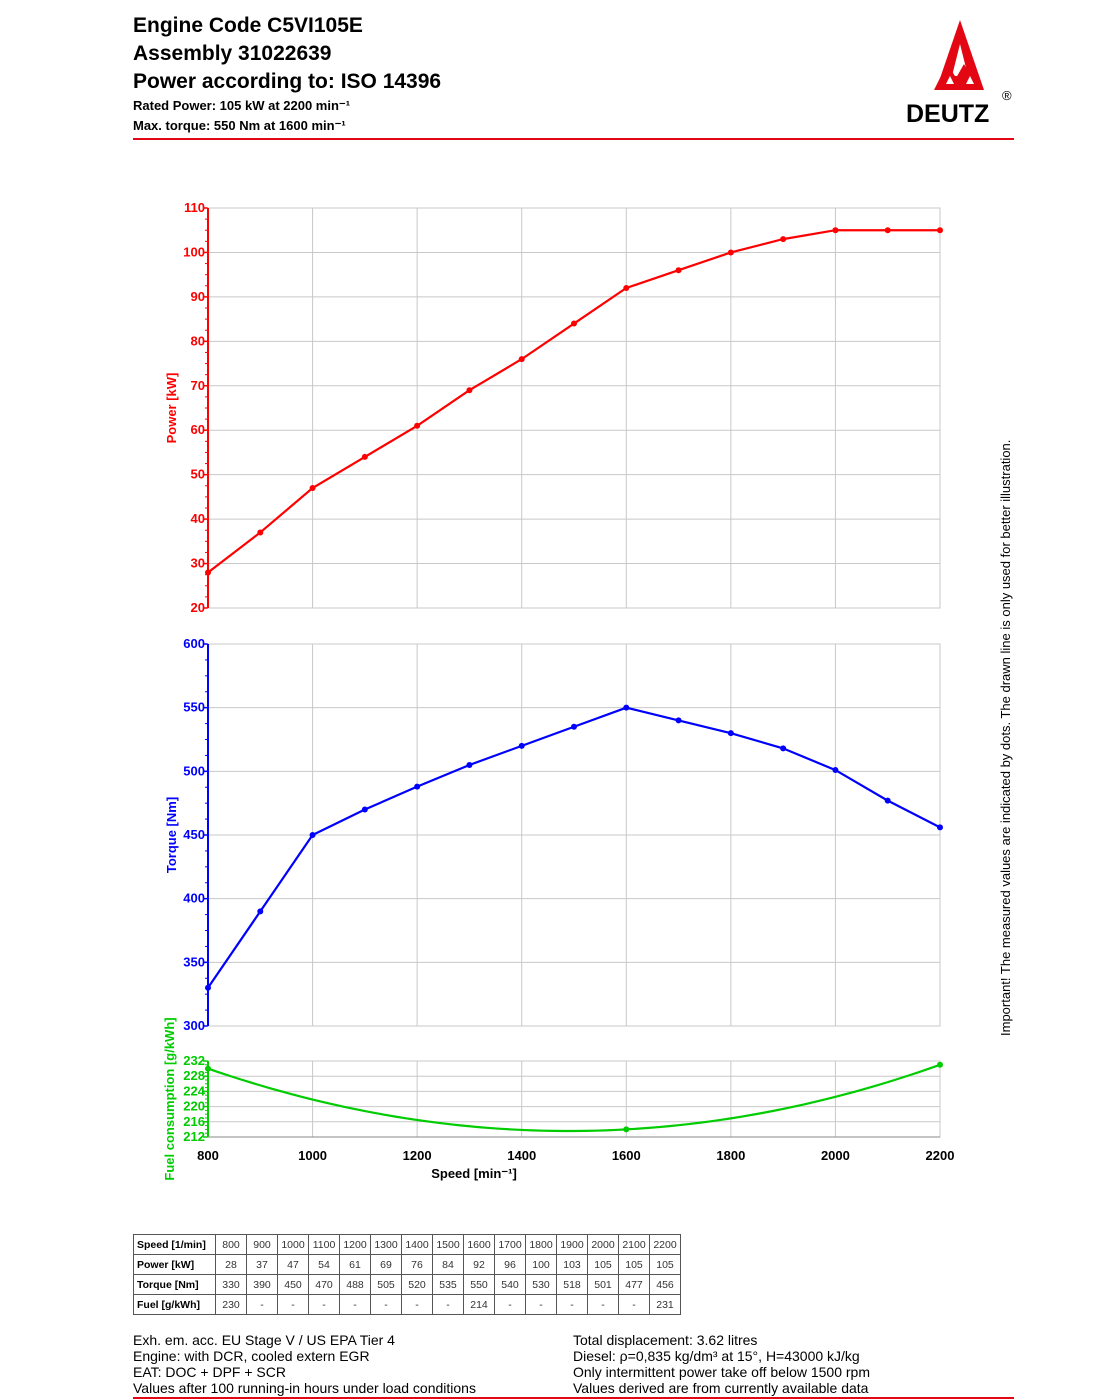  I want to click on torque-y-axis-label: Torque [Nm], so click(171, 835).